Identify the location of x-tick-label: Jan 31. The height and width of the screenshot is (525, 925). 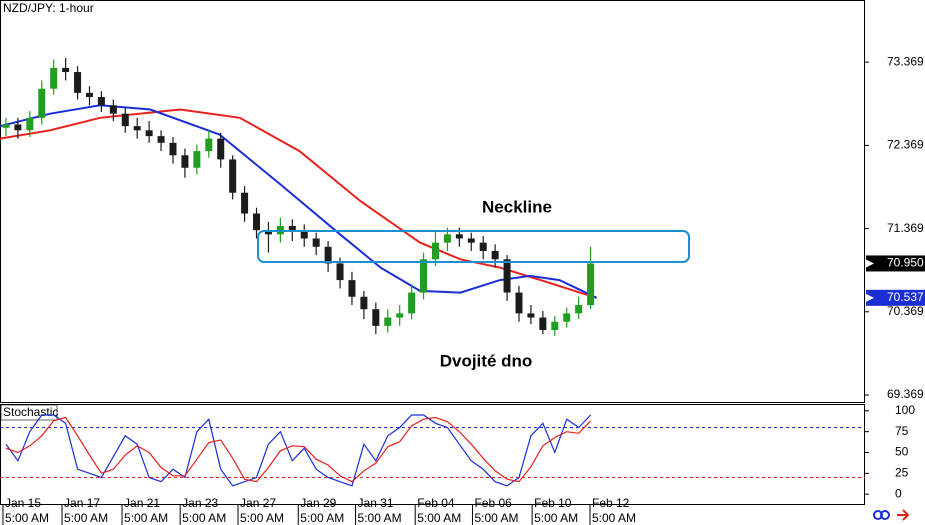
(376, 503).